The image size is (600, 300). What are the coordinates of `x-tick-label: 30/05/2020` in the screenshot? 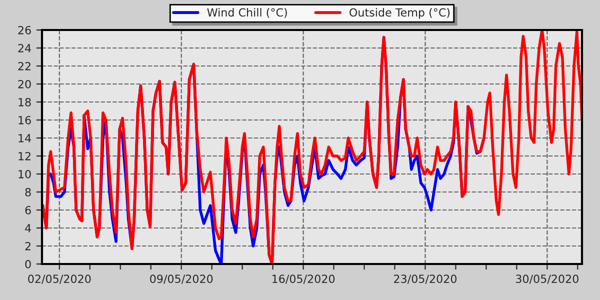 It's located at (547, 279).